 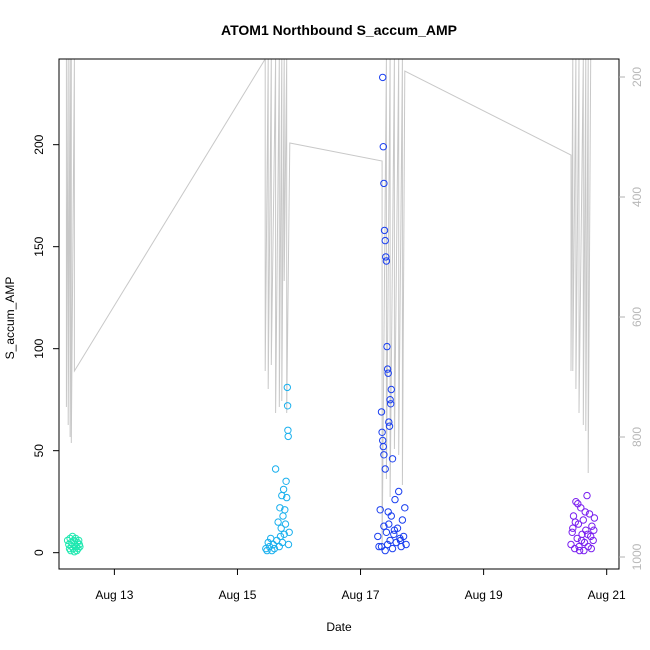 What do you see at coordinates (10, 318) in the screenshot?
I see `y-axis-label: S_accum_AMP` at bounding box center [10, 318].